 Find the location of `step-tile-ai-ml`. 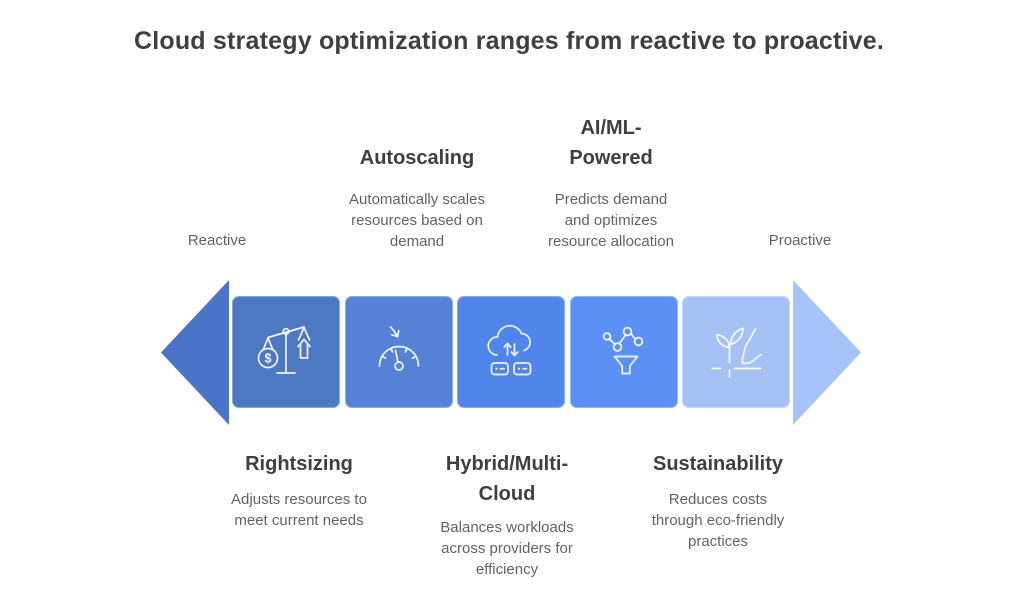

step-tile-ai-ml is located at coordinates (623, 352).